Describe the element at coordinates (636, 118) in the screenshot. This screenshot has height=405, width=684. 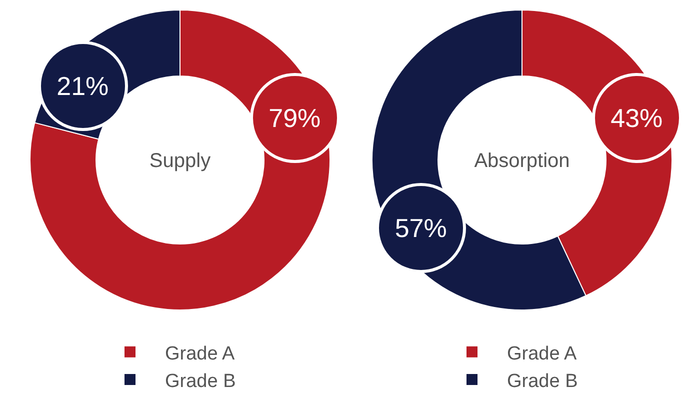
I see `data-label: 43%` at that location.